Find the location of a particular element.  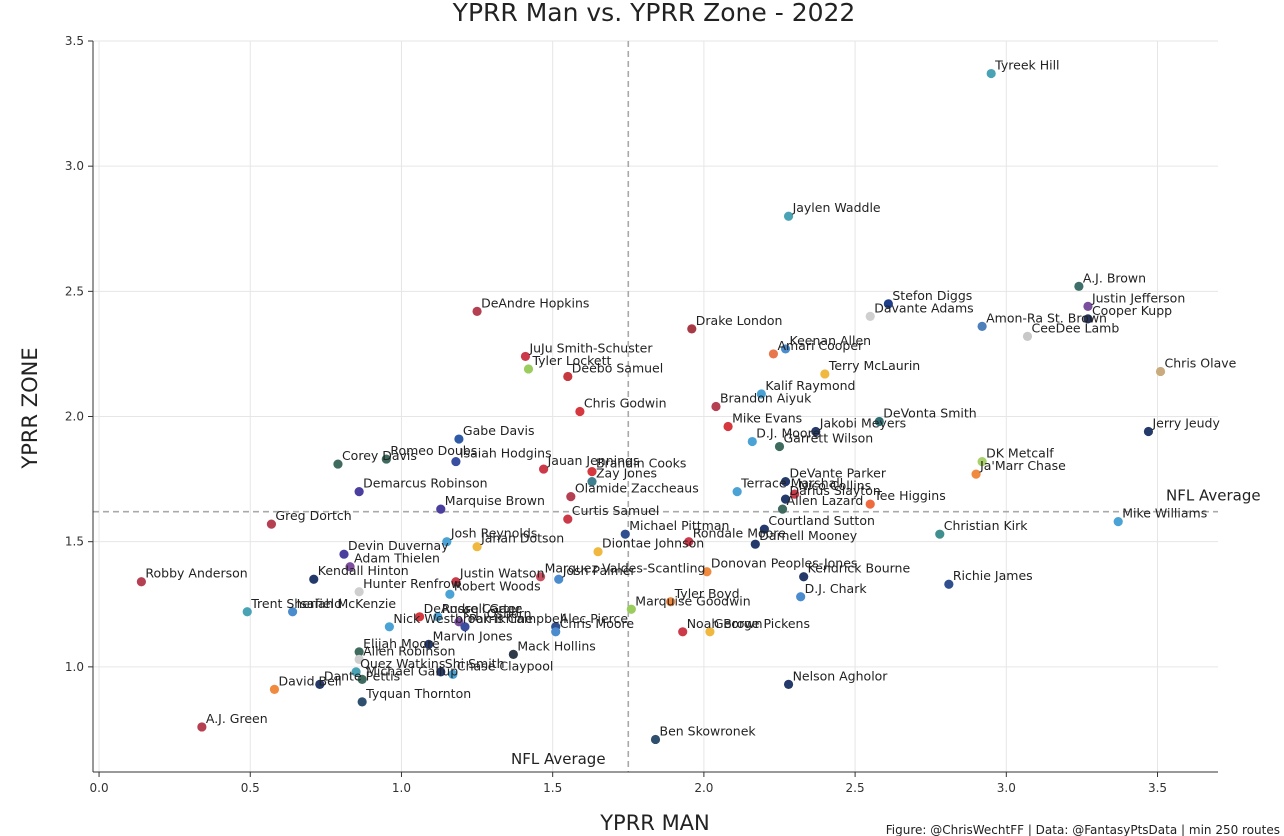

chart-title: YPRR Man vs. YPRR Zone - 2022 is located at coordinates (654, 13).